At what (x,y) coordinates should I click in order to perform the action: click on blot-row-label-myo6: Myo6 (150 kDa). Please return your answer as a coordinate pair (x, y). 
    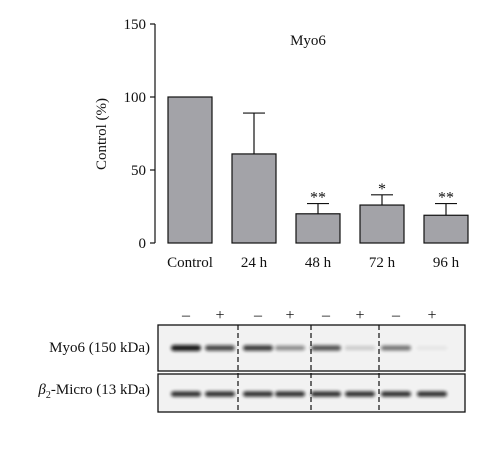
    Looking at the image, I should click on (99, 348).